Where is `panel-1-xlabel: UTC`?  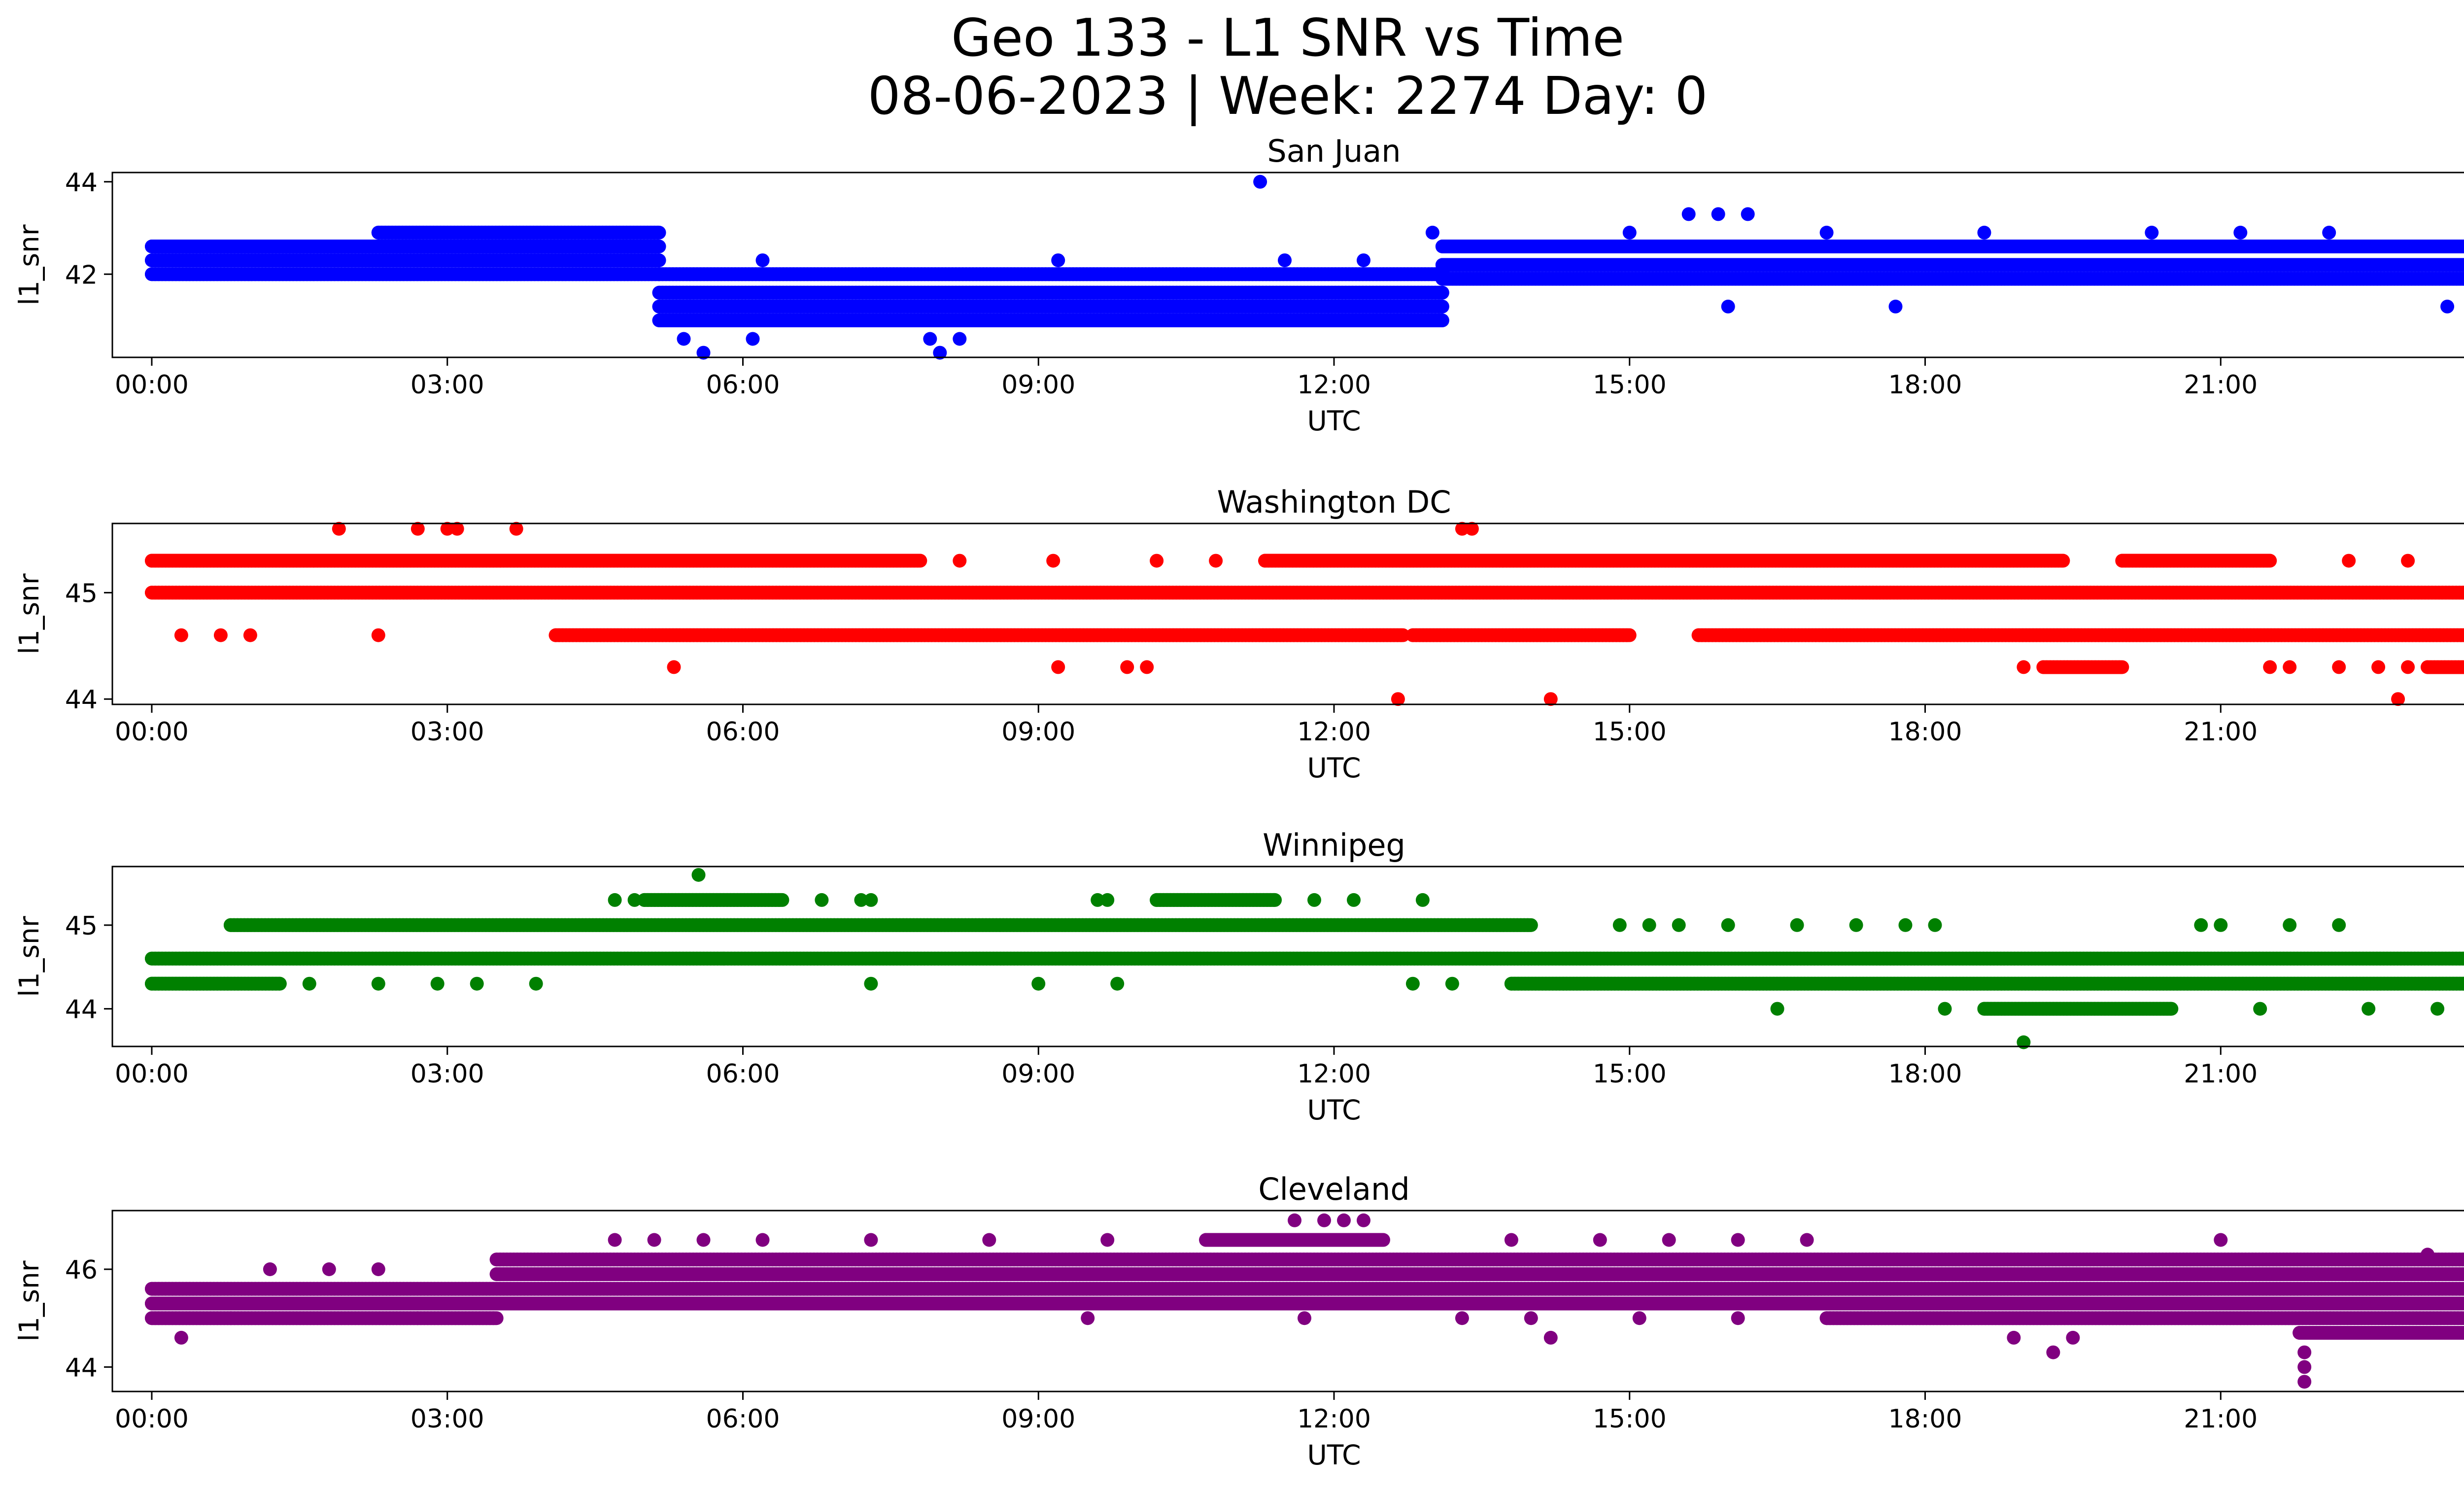 panel-1-xlabel: UTC is located at coordinates (1334, 421).